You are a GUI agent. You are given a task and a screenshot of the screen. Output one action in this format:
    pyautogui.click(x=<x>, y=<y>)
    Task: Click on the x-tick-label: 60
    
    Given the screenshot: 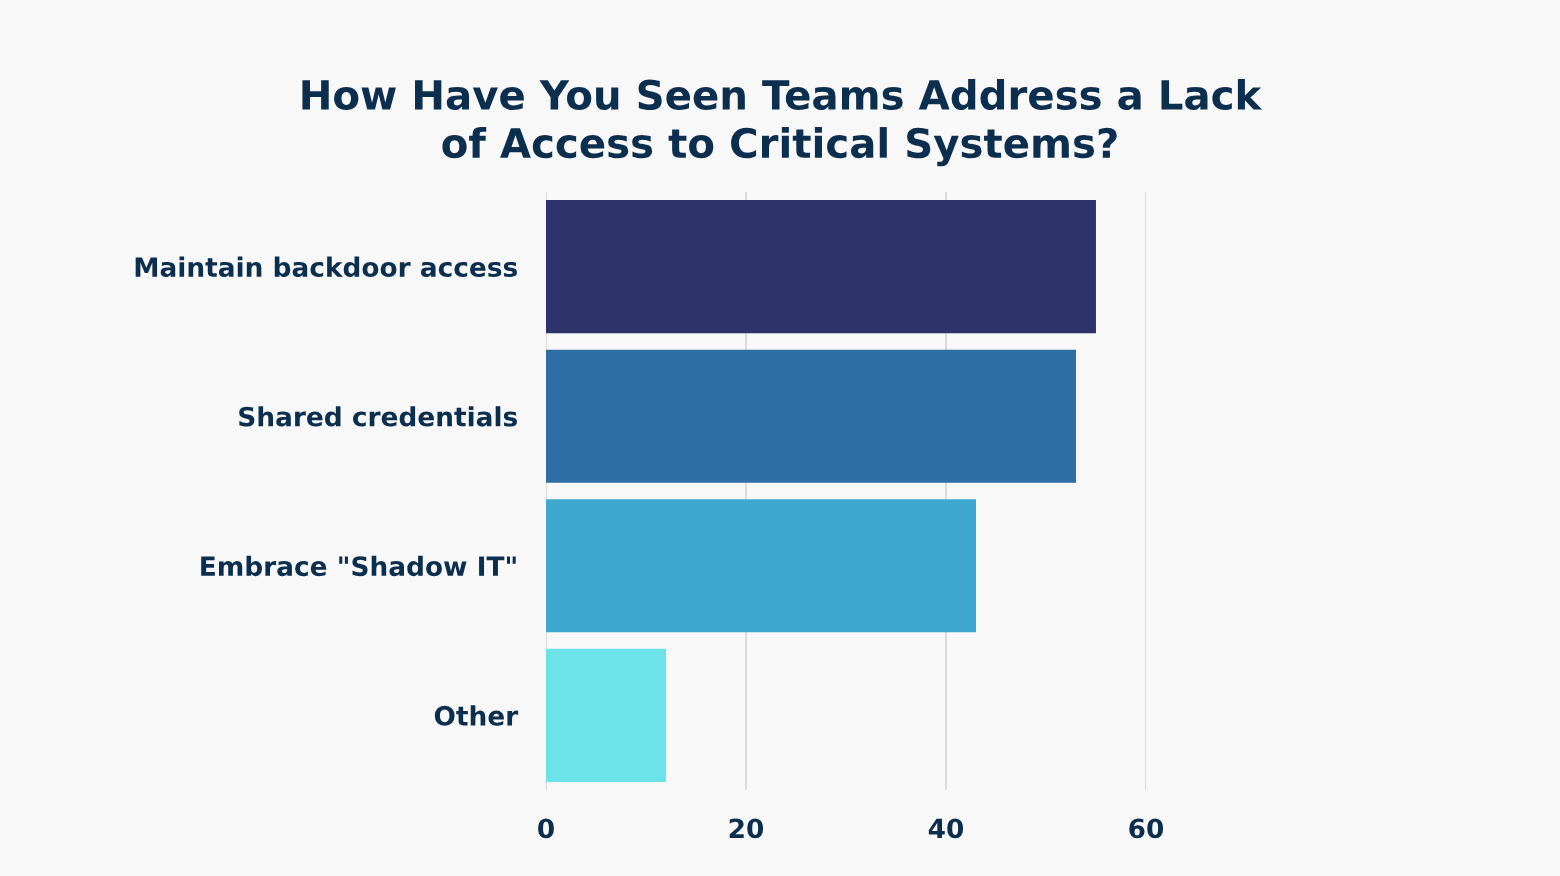 What is the action you would take?
    pyautogui.click(x=1146, y=828)
    